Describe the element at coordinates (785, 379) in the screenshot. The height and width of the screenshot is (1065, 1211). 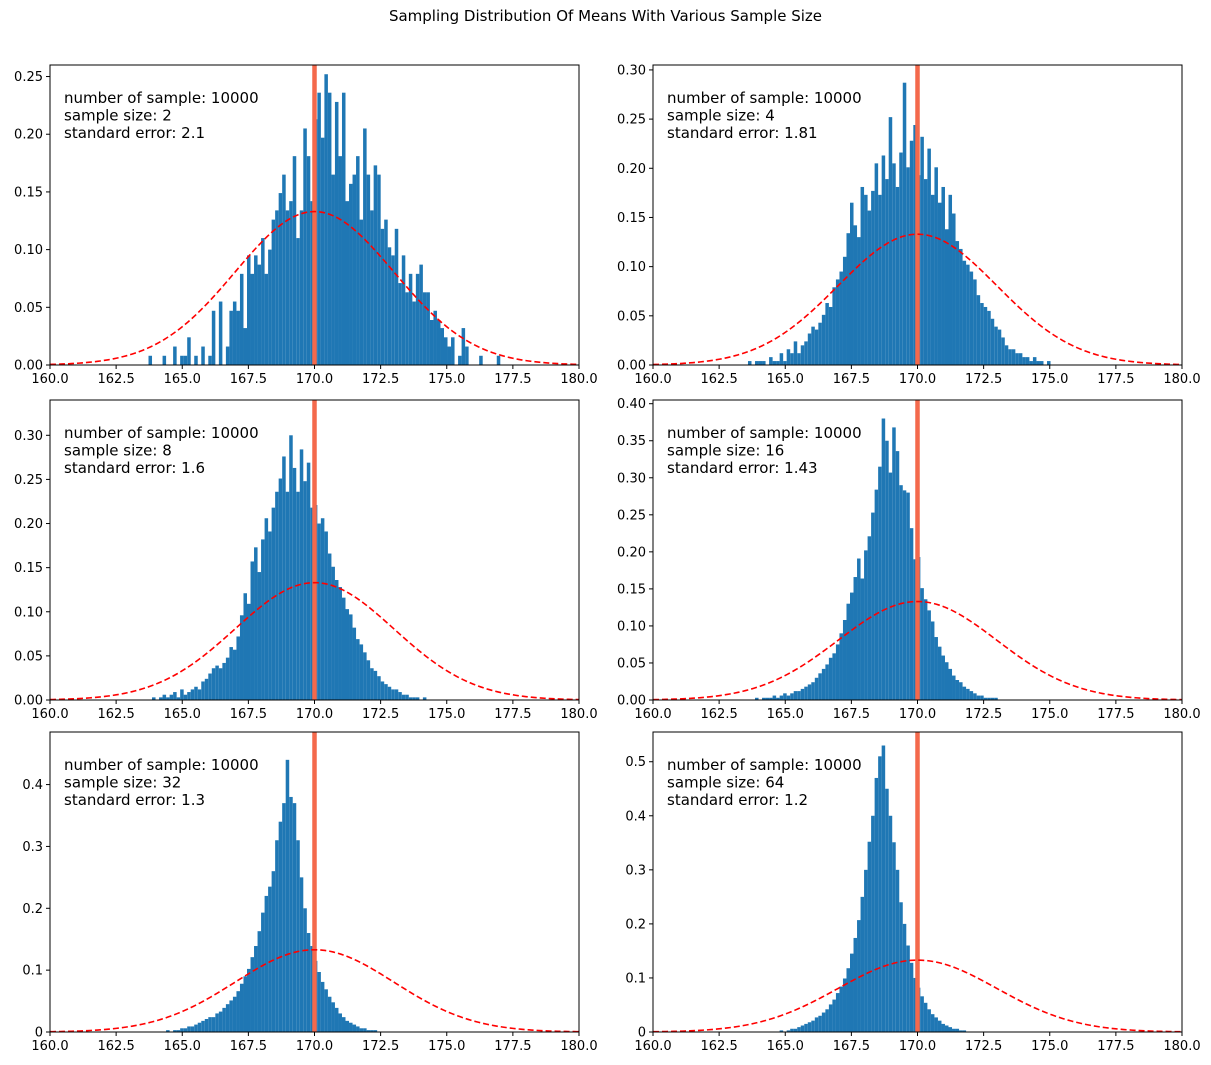
I see `x-tick-label: 165.0` at that location.